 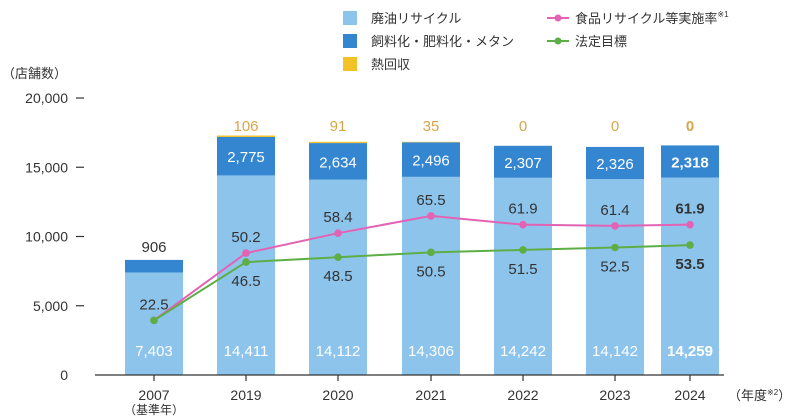 I want to click on legend-sup: ※1, so click(x=723, y=14).